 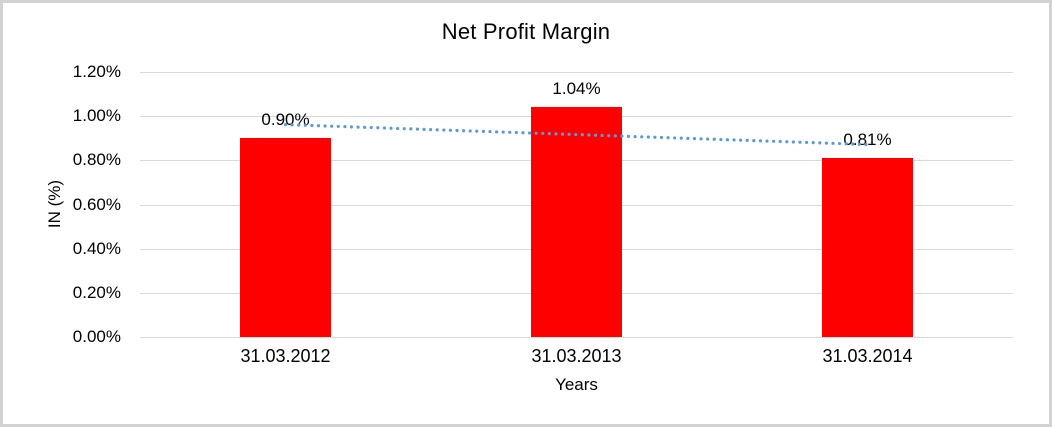 I want to click on x-axis-tick-label: 31.03.2014, so click(x=867, y=356).